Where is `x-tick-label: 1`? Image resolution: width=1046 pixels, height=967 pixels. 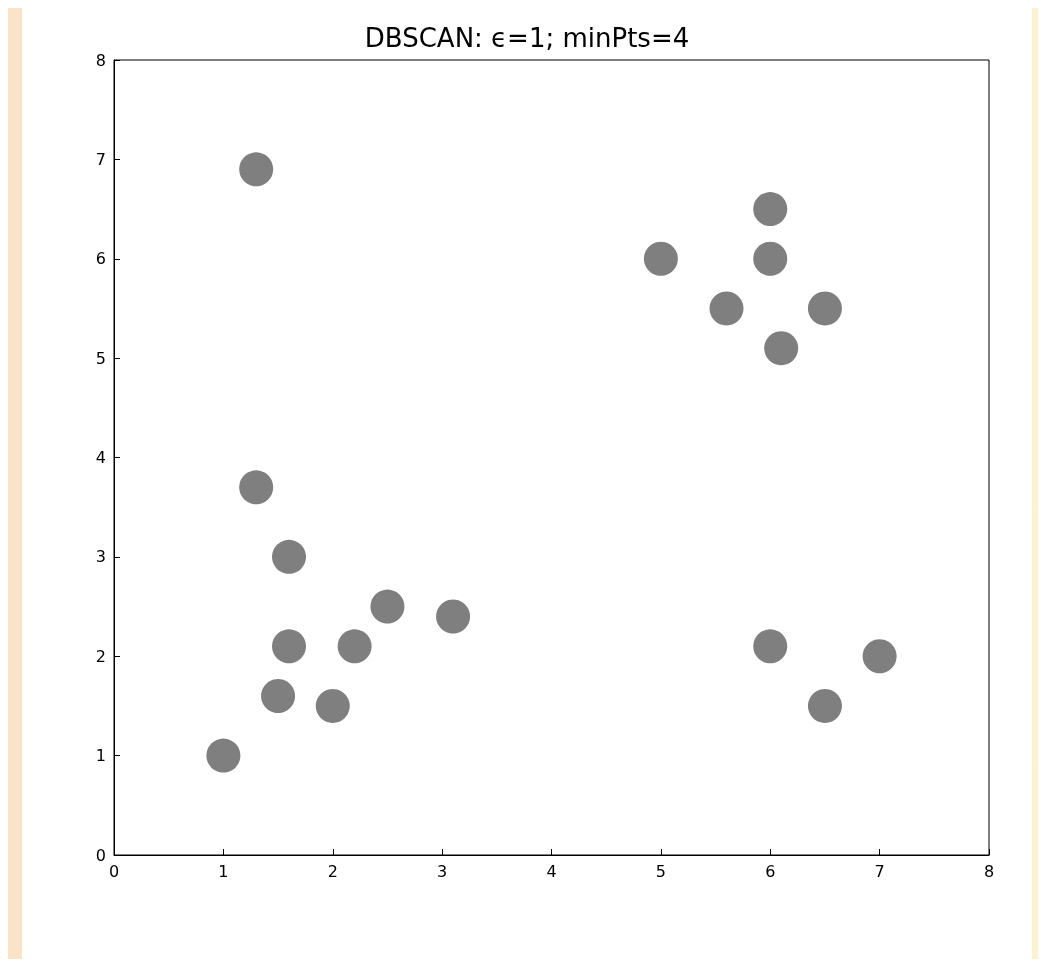 x-tick-label: 1 is located at coordinates (223, 871).